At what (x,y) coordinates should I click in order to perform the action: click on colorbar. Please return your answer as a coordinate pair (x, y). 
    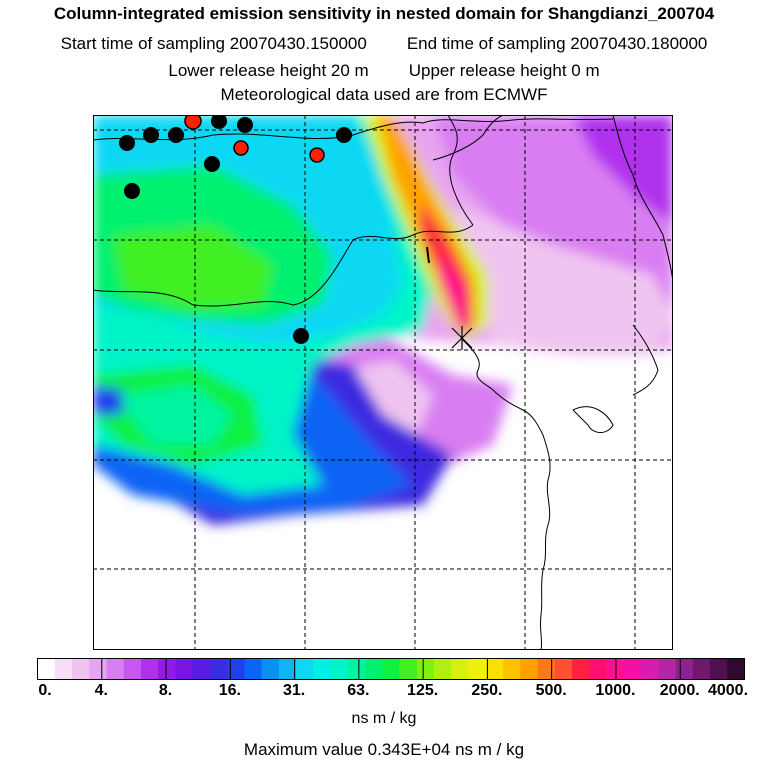
    Looking at the image, I should click on (391, 669).